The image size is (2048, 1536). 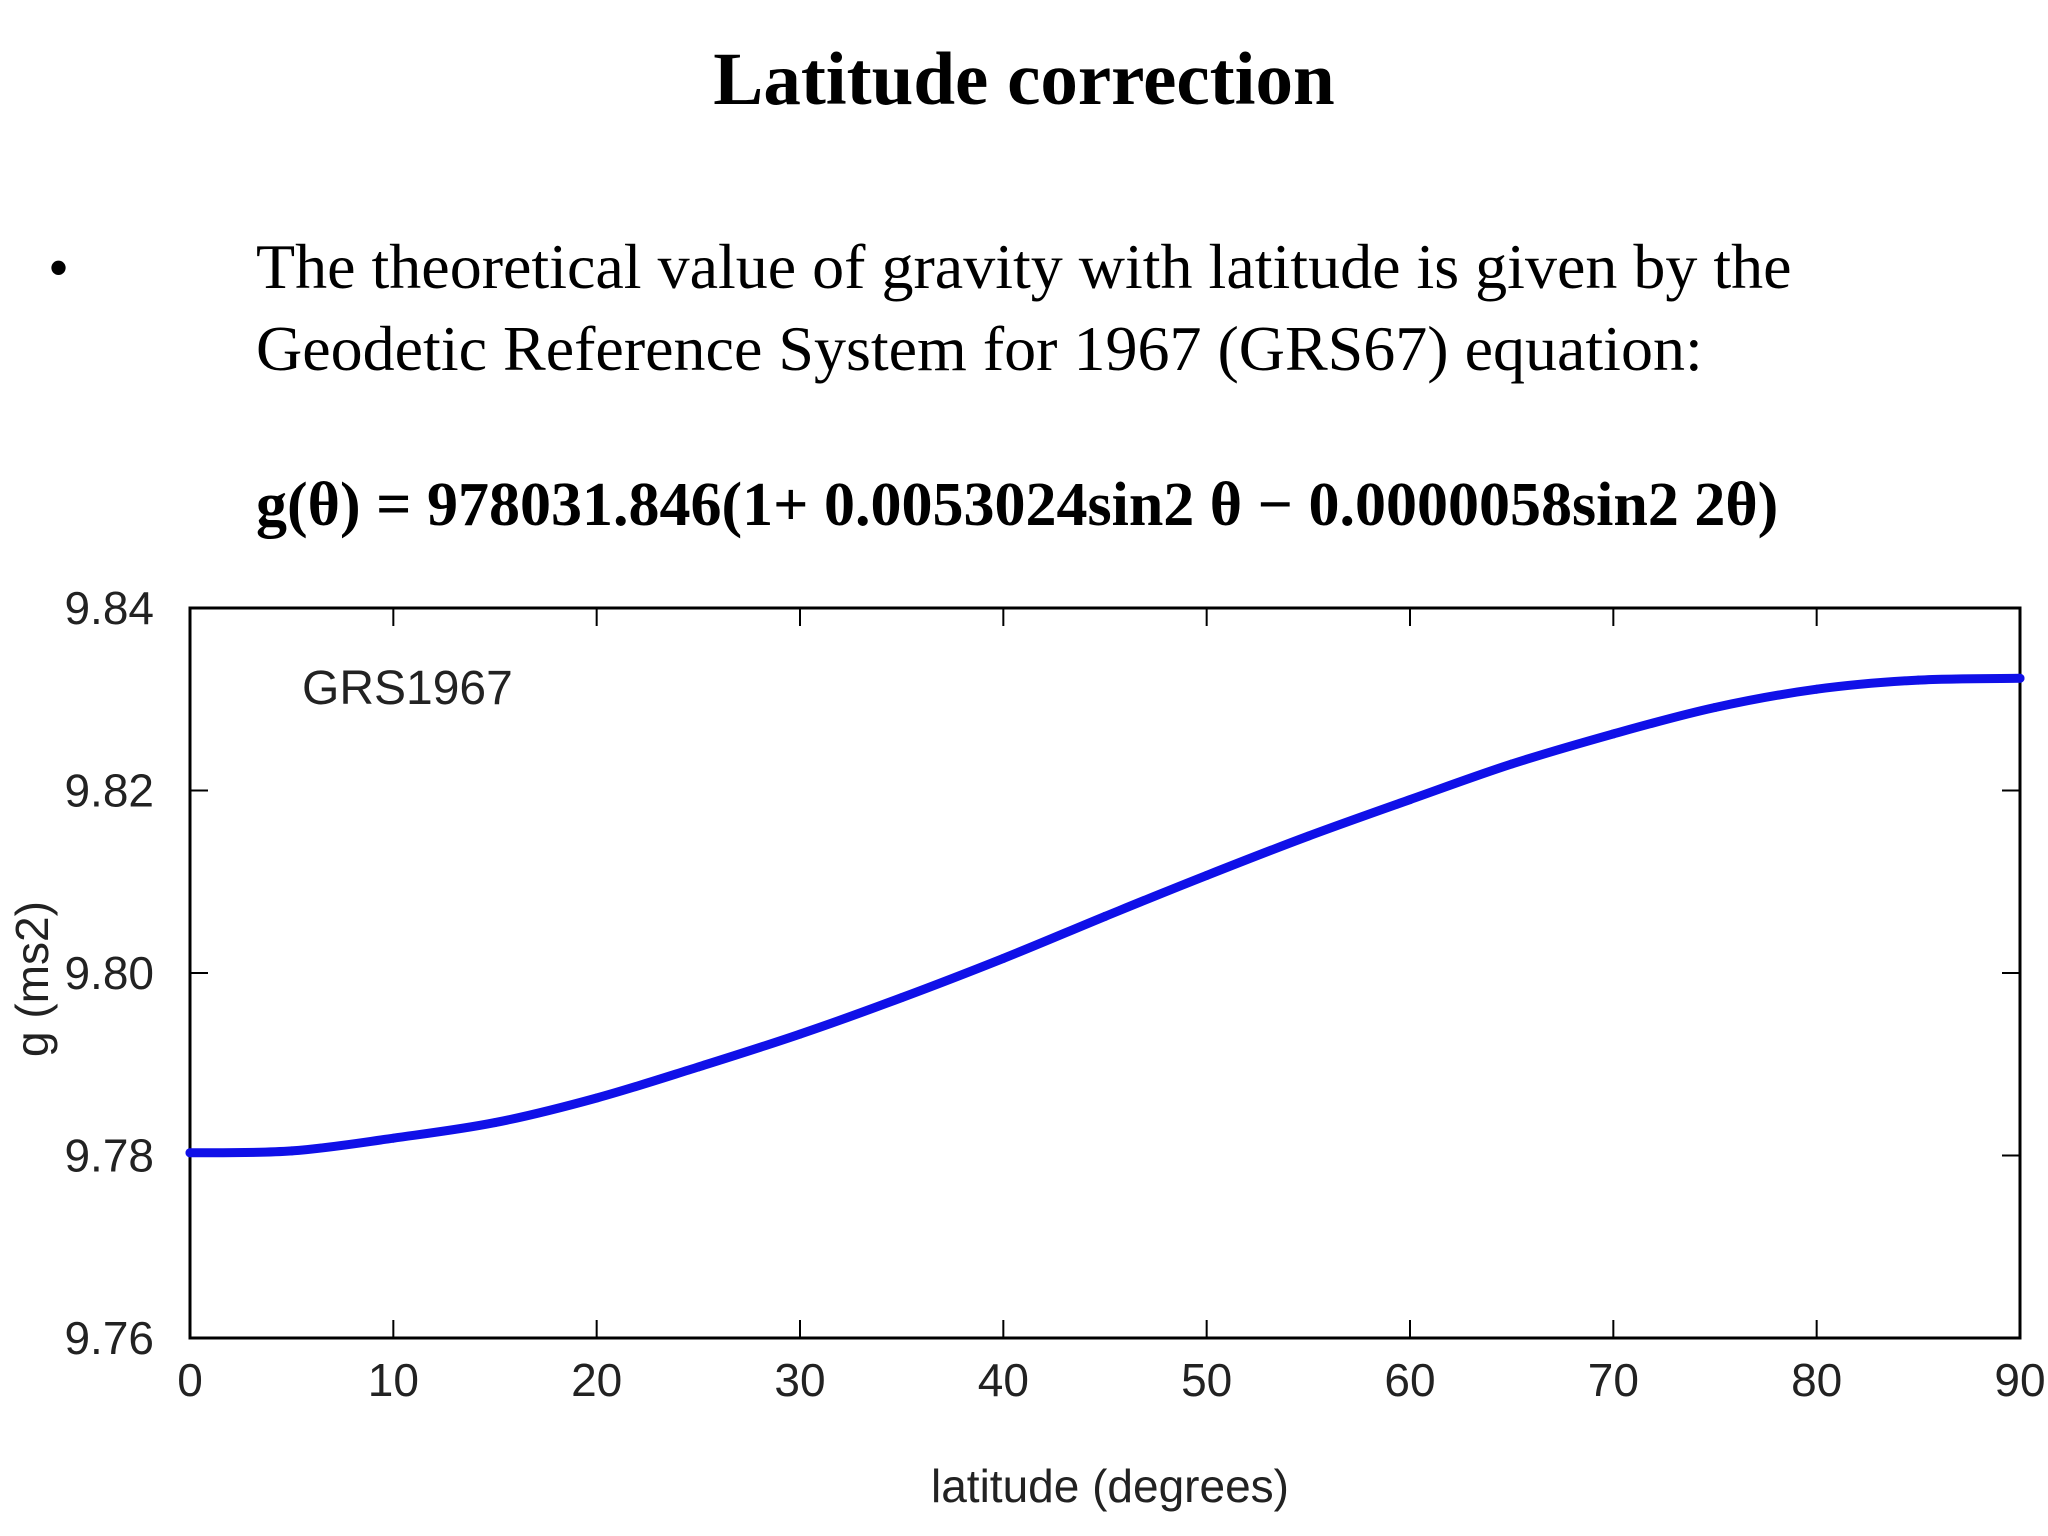 What do you see at coordinates (1613, 1380) in the screenshot?
I see `x-tick-label: 70` at bounding box center [1613, 1380].